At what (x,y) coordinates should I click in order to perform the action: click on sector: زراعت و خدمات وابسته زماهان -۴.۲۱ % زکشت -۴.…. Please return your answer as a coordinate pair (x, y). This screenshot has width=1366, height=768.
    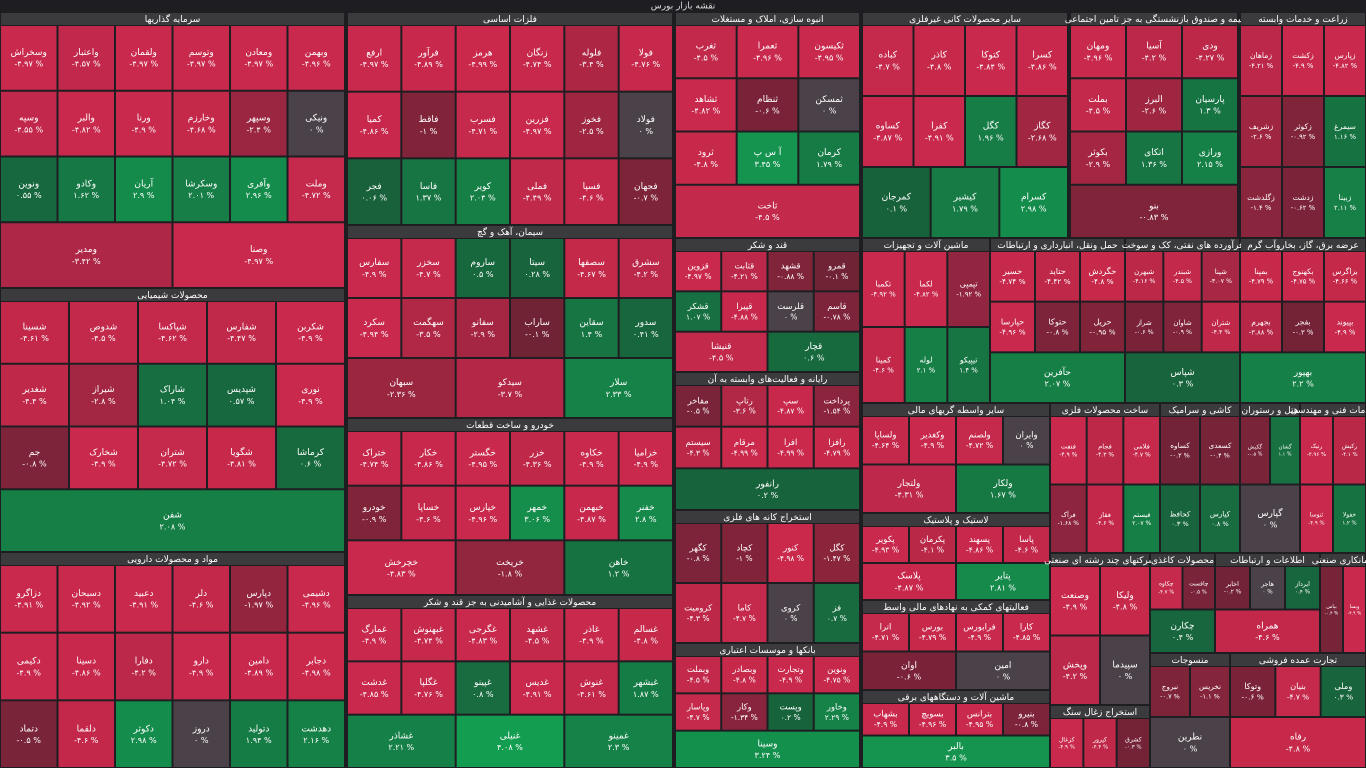
    Looking at the image, I should click on (1303, 125).